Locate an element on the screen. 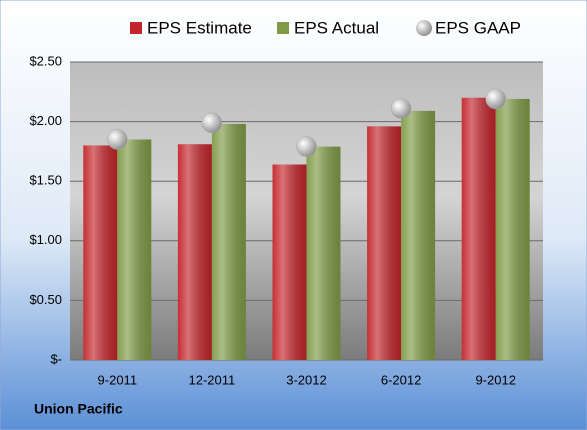 This screenshot has height=430, width=587. y-tick-label: $1.50 is located at coordinates (45, 180).